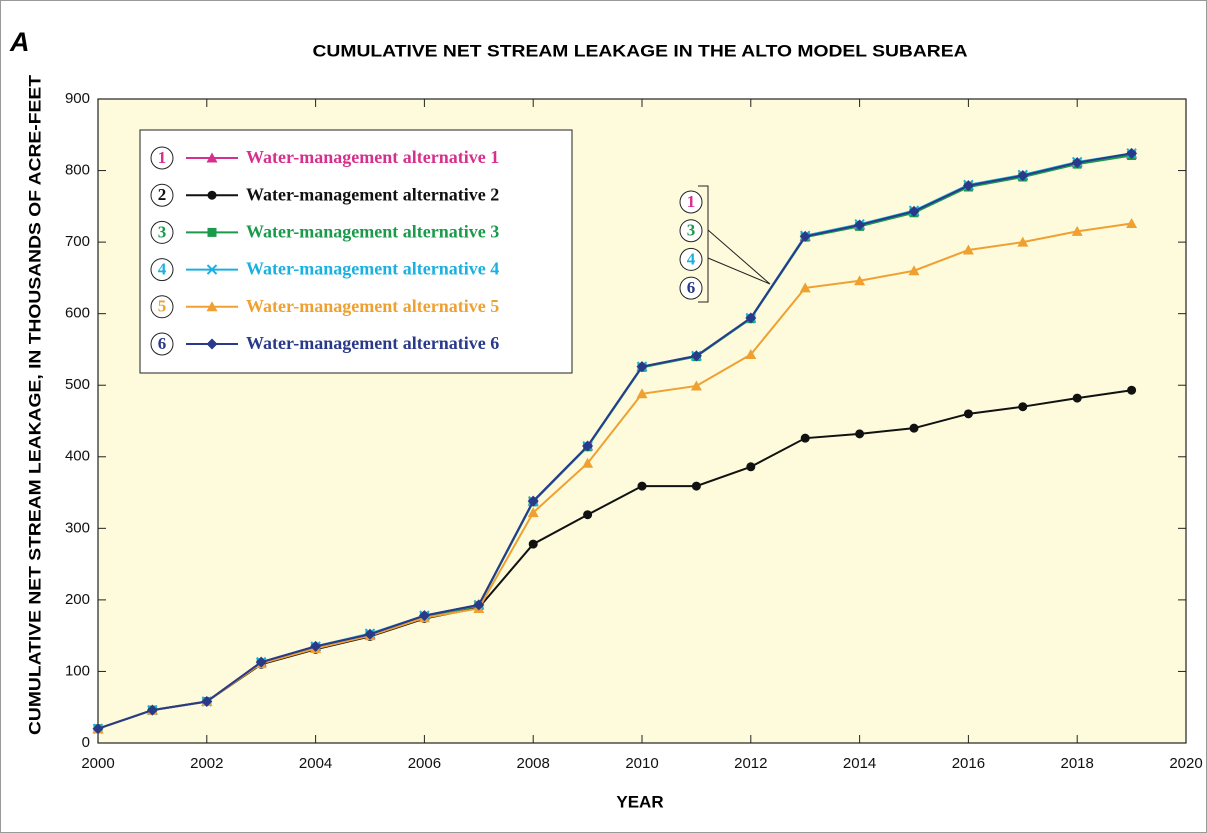  What do you see at coordinates (372, 194) in the screenshot?
I see `legend-label: Water-management alternative 2` at bounding box center [372, 194].